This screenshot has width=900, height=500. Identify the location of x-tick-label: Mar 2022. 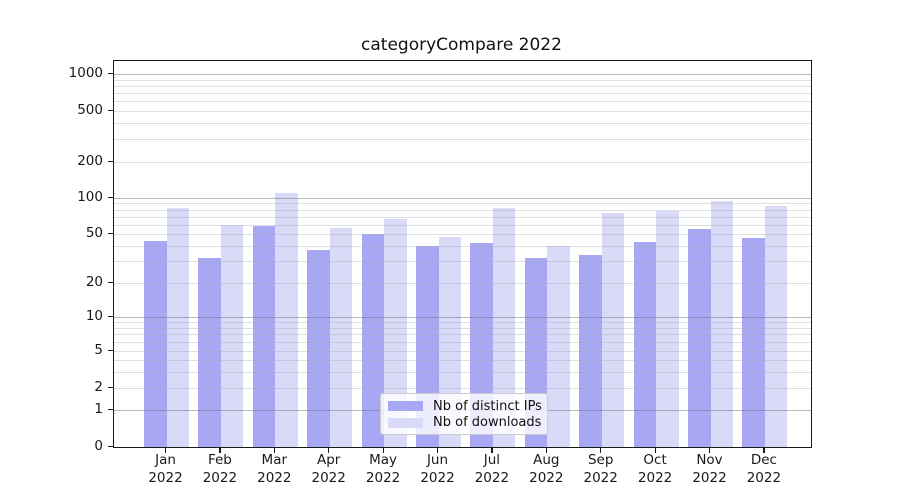
(274, 469).